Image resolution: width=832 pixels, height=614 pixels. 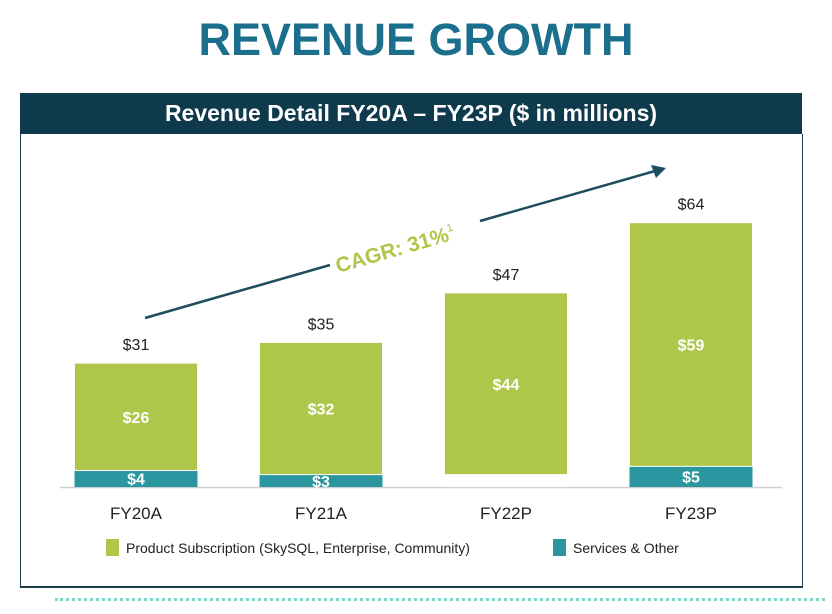 I want to click on footnote-marker: 1, so click(x=449, y=228).